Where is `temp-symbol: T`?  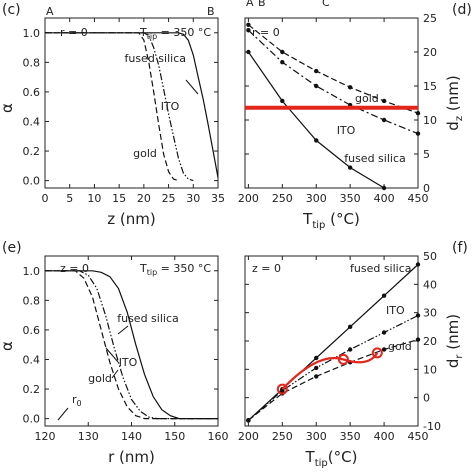 temp-symbol: T is located at coordinates (143, 32).